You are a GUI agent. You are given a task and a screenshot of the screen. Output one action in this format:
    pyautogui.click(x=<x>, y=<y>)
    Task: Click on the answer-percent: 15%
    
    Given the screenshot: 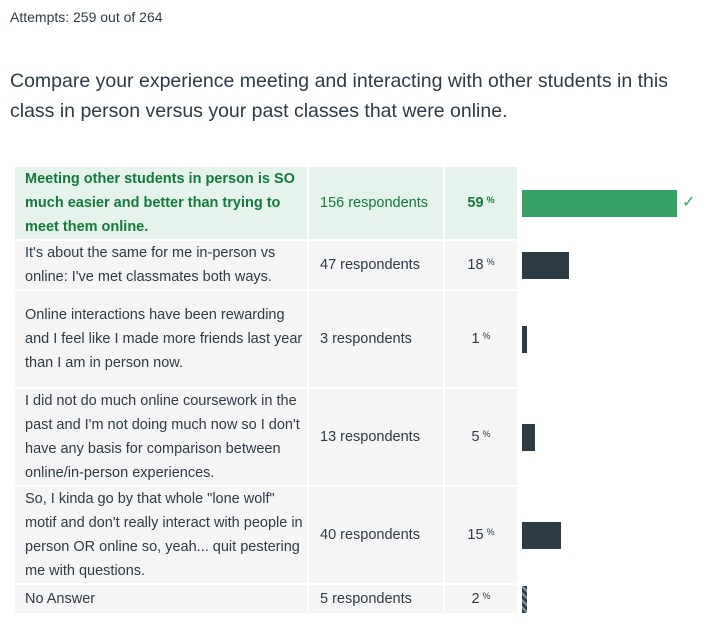 What is the action you would take?
    pyautogui.click(x=481, y=535)
    